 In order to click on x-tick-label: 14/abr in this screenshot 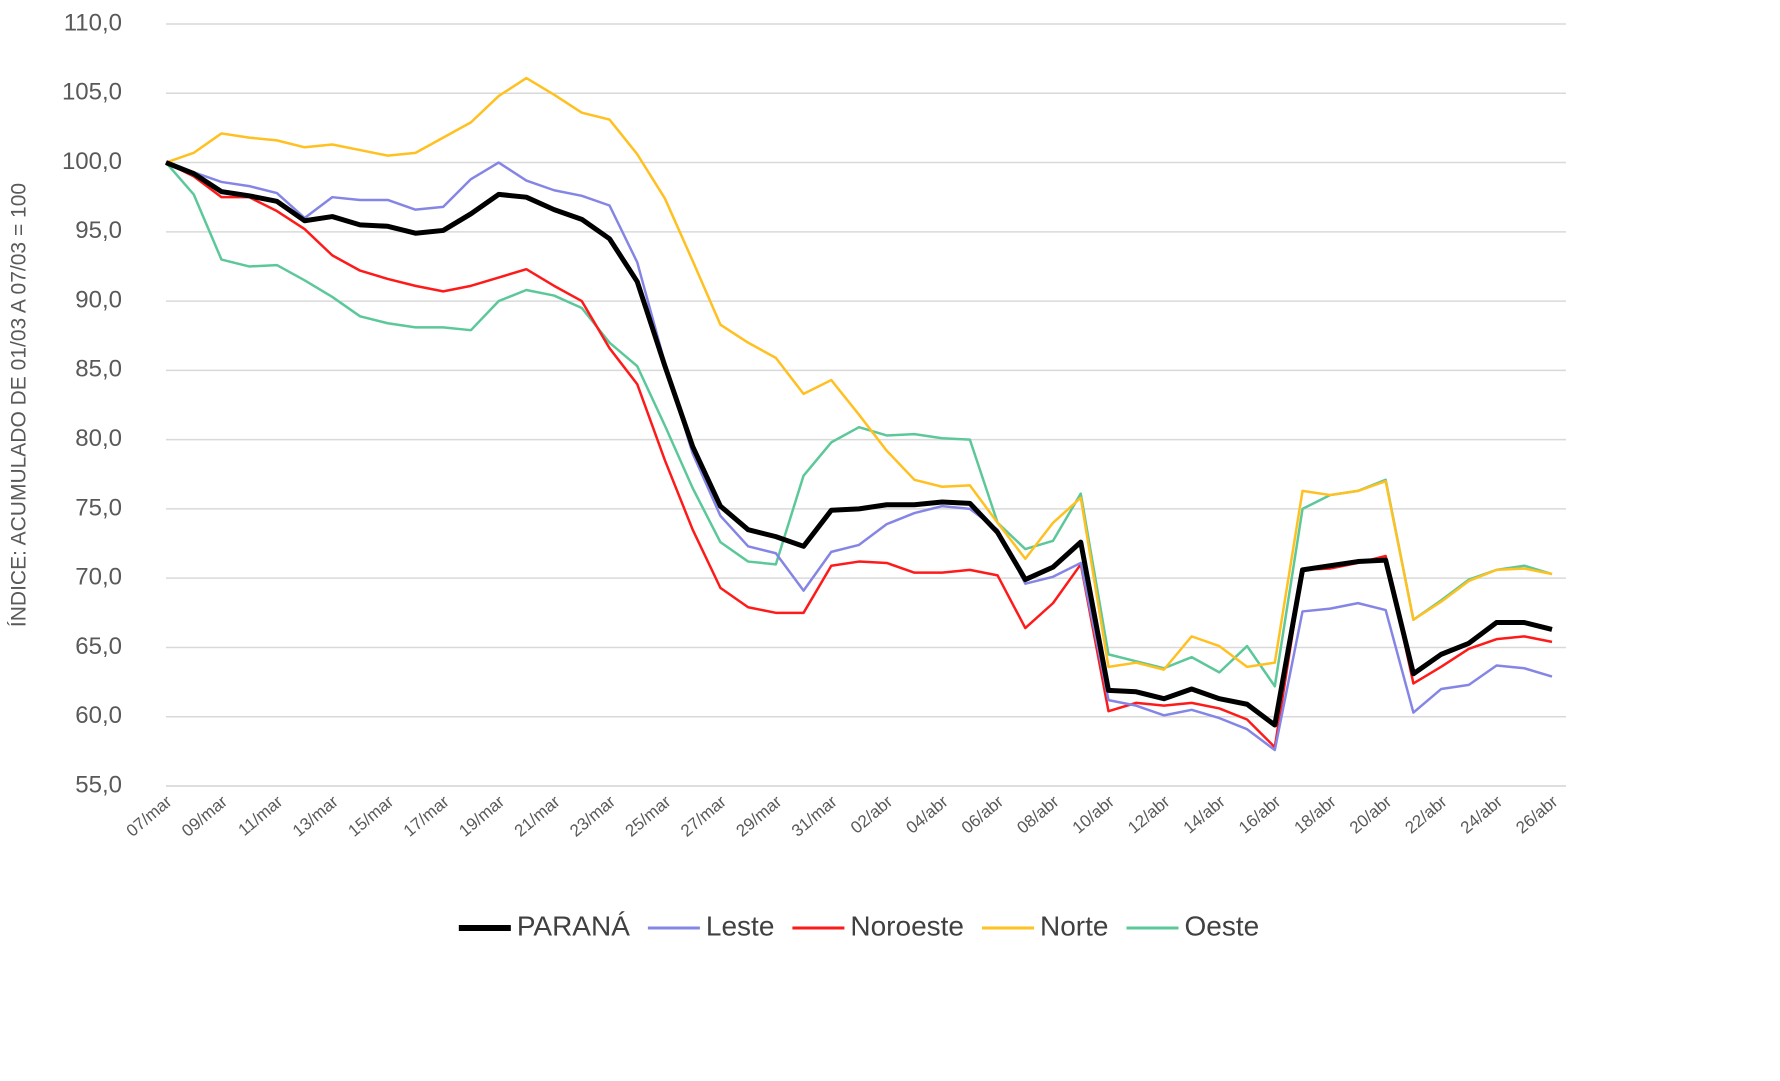, I will do `click(1204, 815)`.